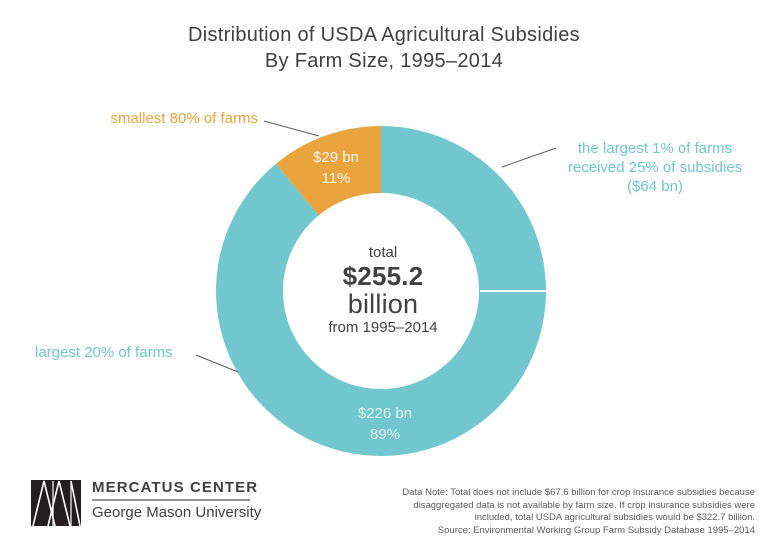 This screenshot has width=768, height=551. I want to click on logo-divider, so click(171, 500).